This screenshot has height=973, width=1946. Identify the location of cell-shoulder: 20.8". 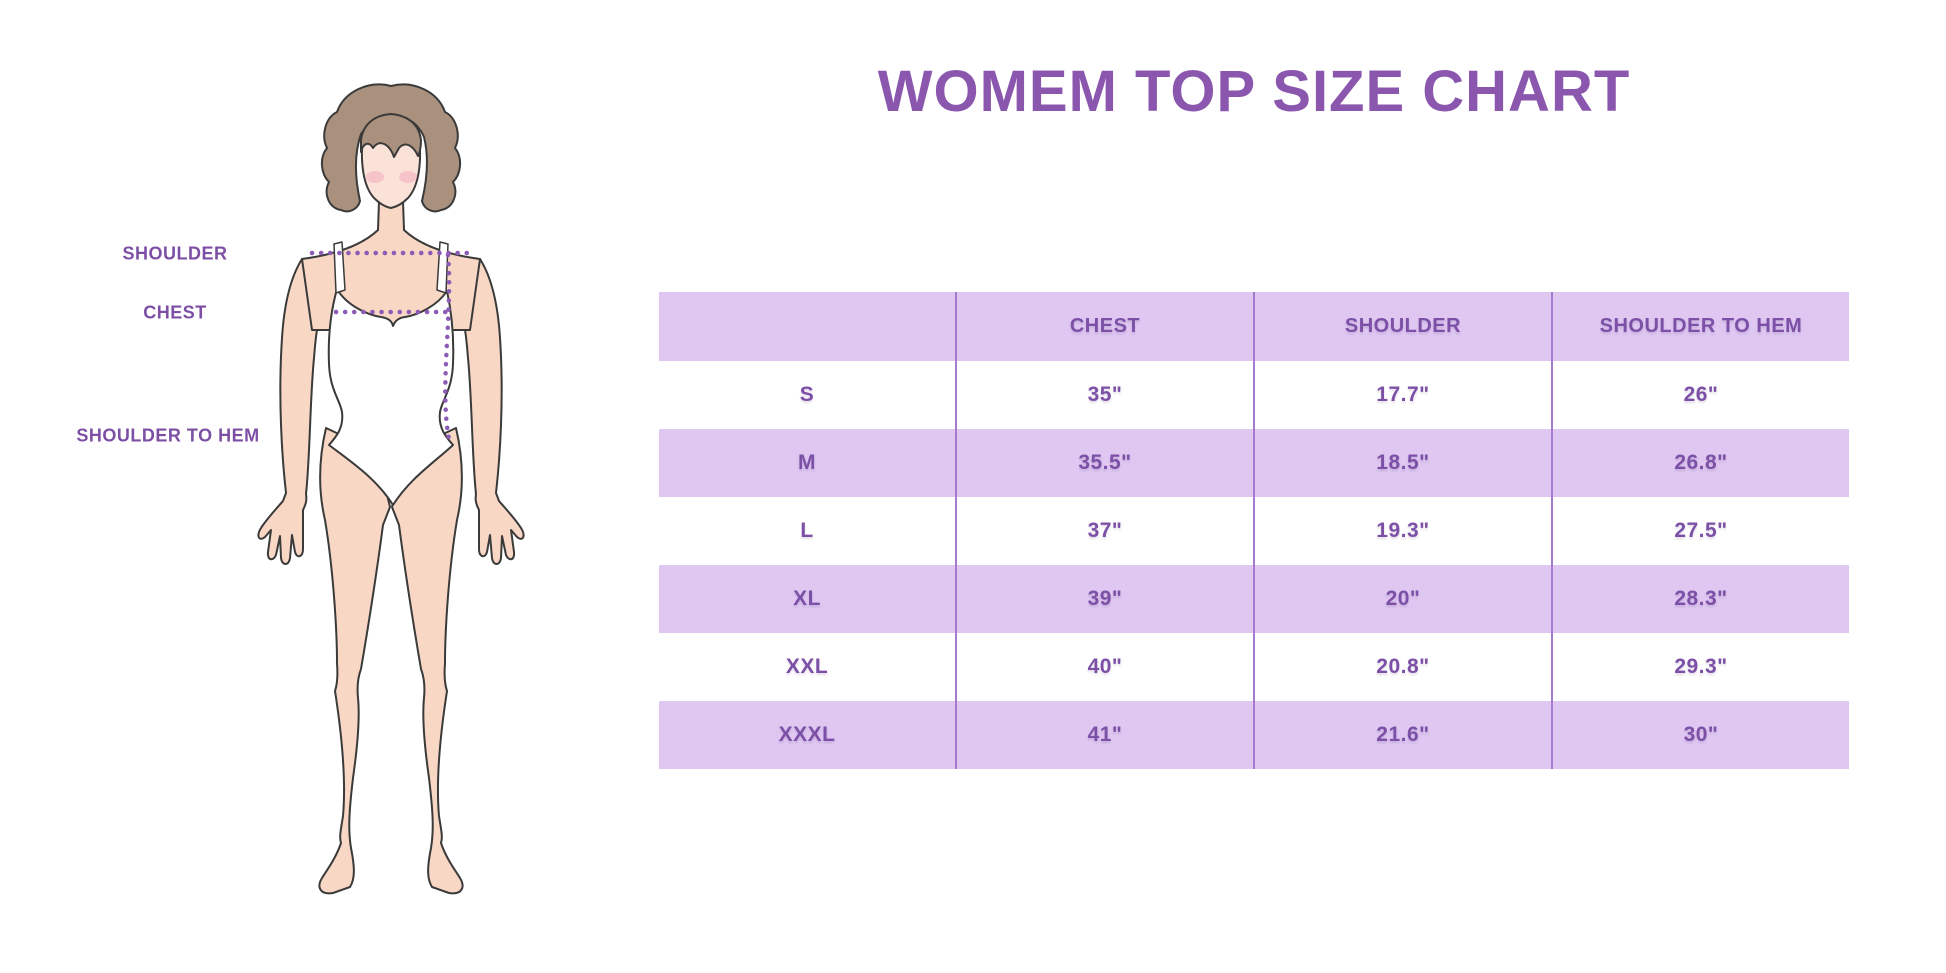
(1402, 667).